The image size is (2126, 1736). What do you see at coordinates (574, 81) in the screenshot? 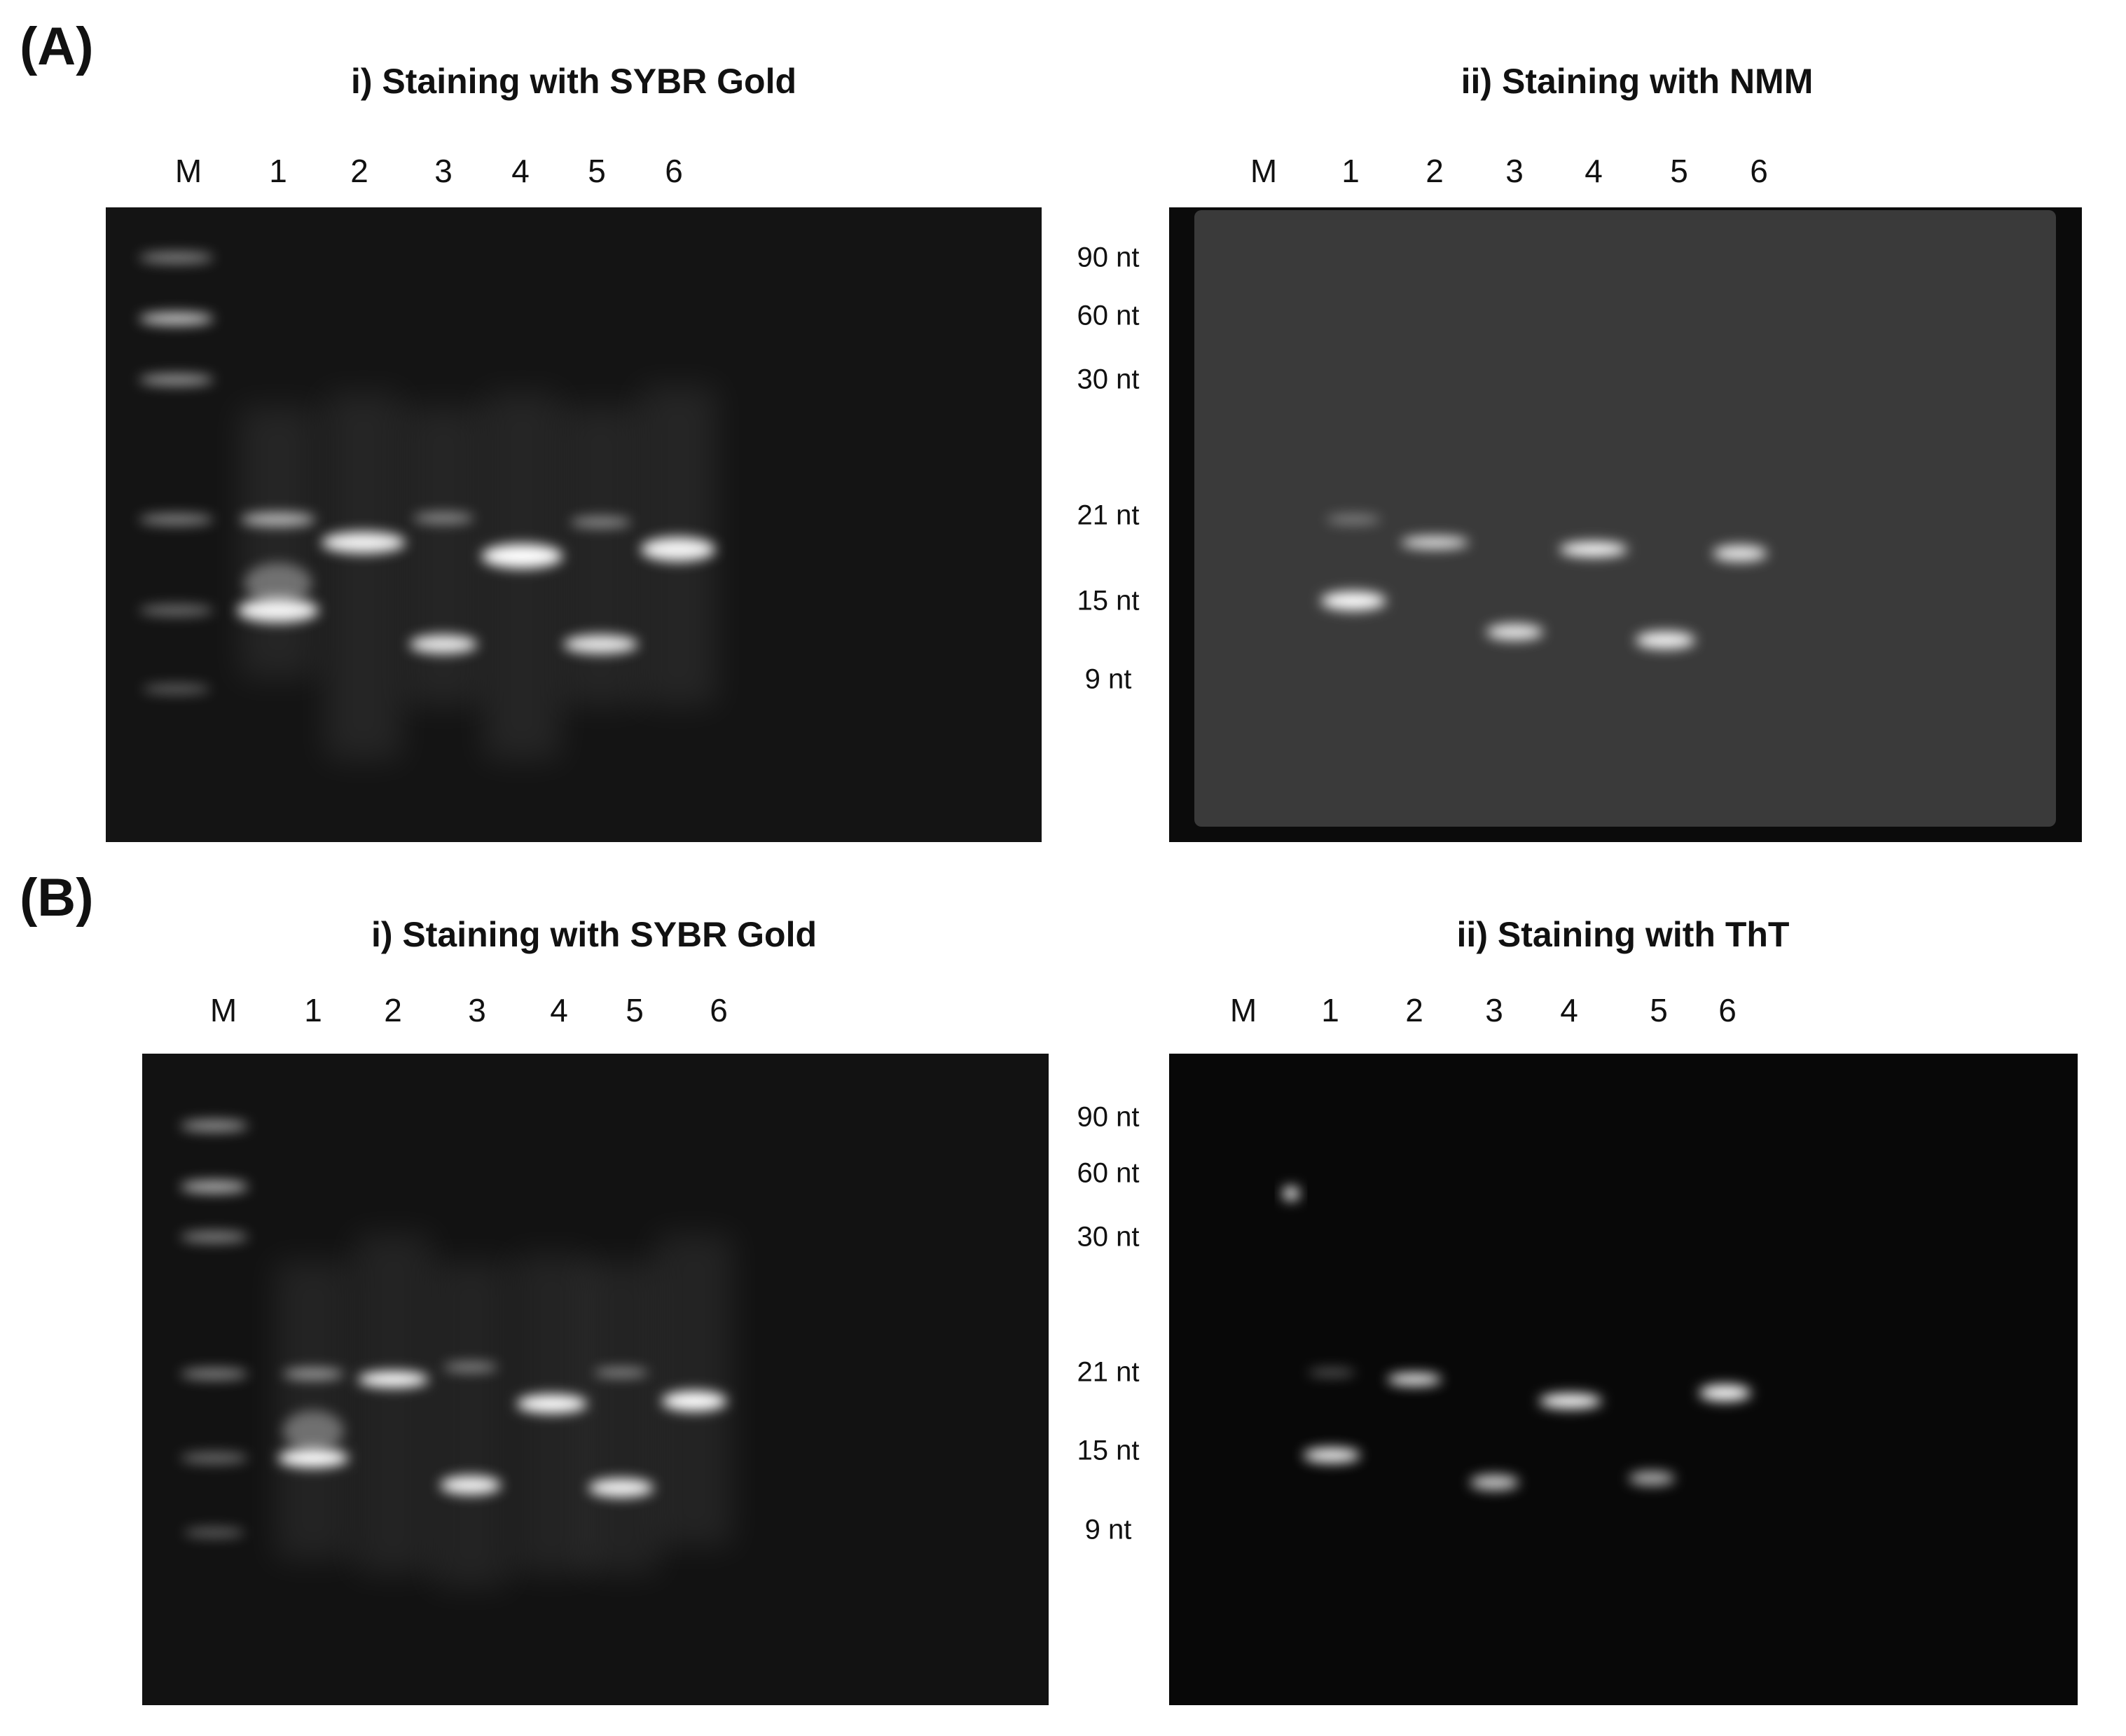
I see `gel-title: i) Staining with SYBR Gold` at bounding box center [574, 81].